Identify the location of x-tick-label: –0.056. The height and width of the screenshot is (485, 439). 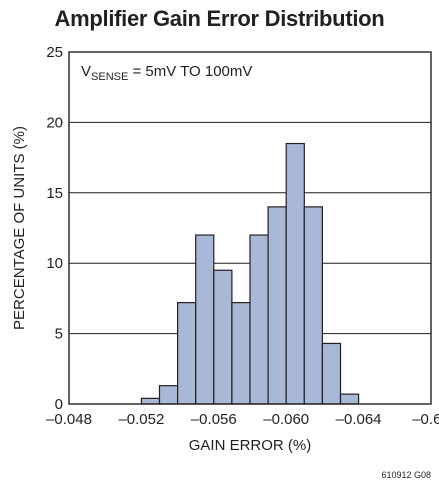
(214, 419).